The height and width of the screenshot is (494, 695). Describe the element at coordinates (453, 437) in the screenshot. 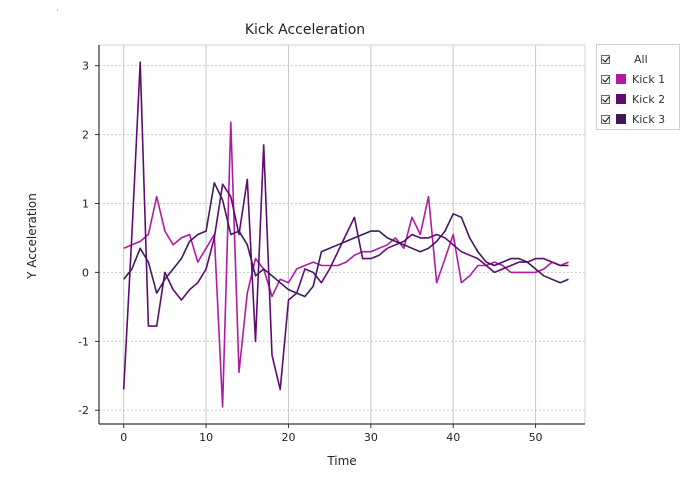

I see `x-tick-label: 40` at that location.